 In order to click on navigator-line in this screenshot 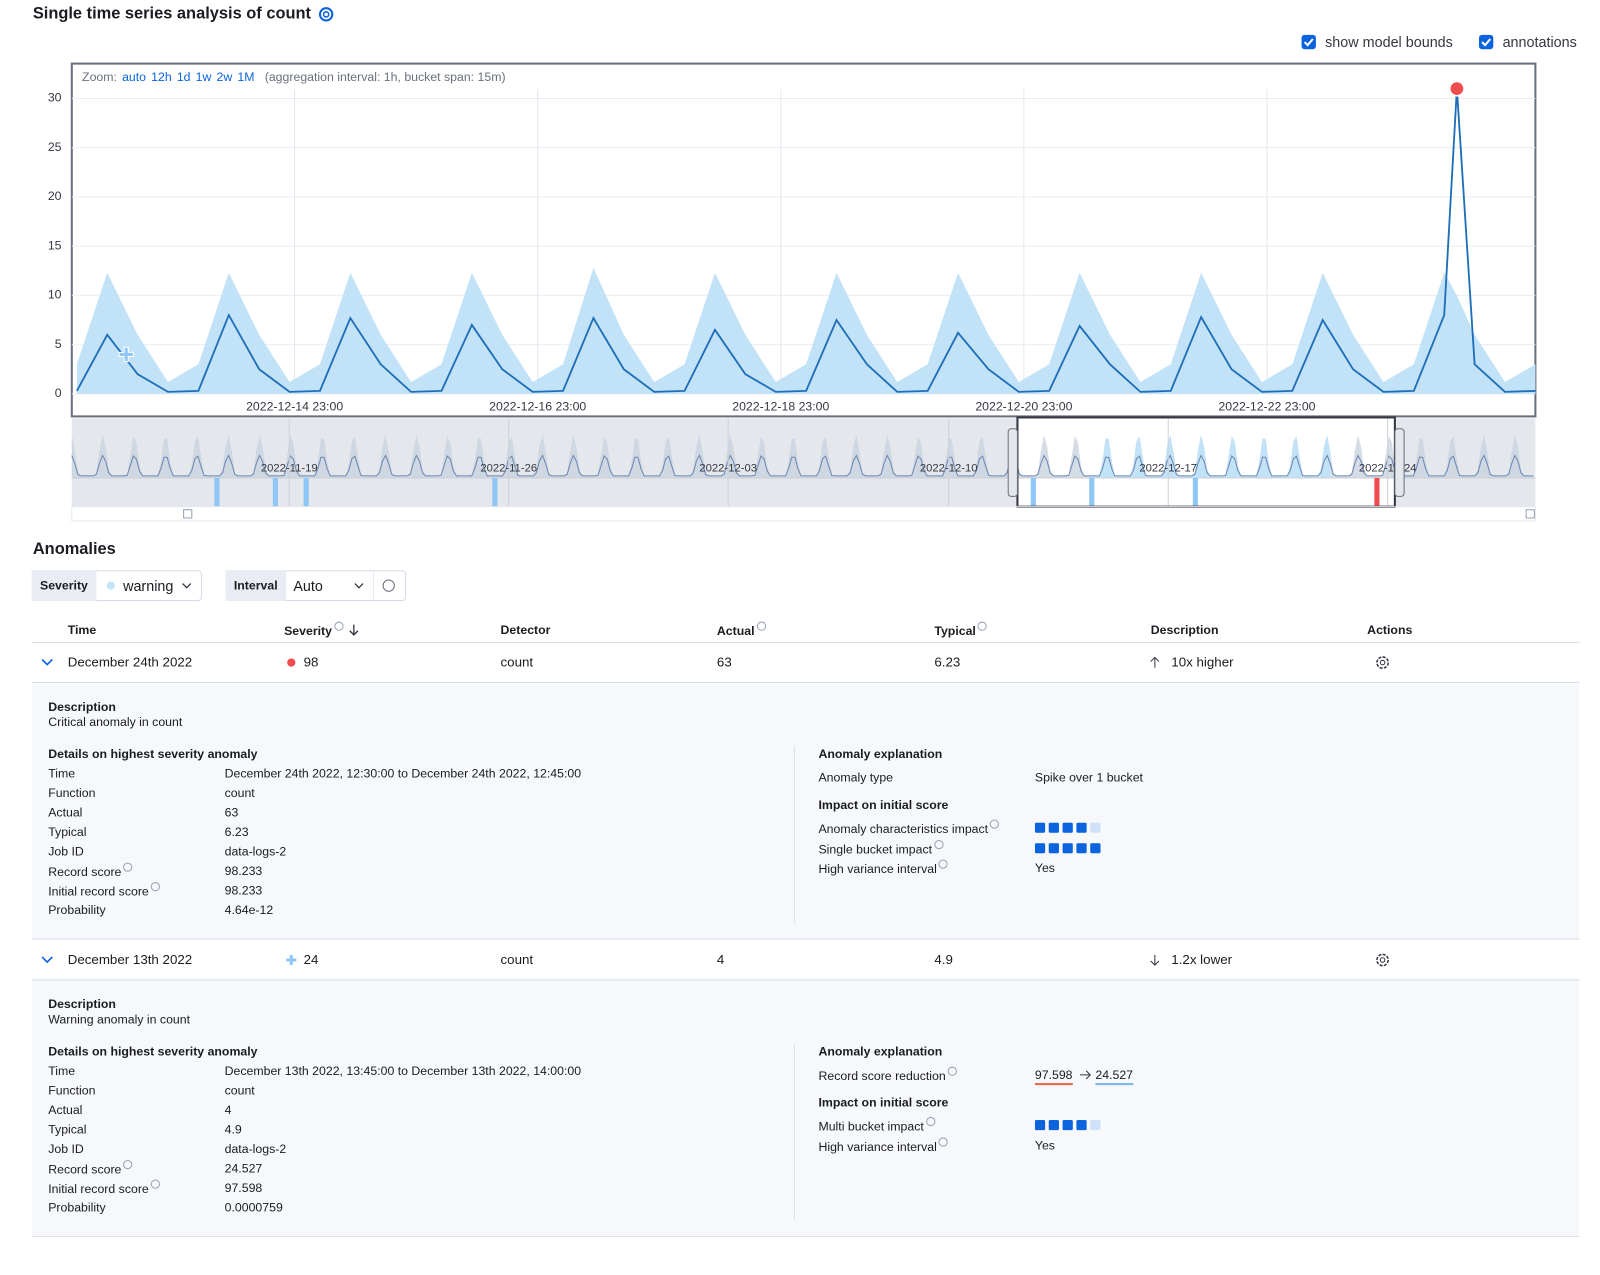, I will do `click(802, 465)`.